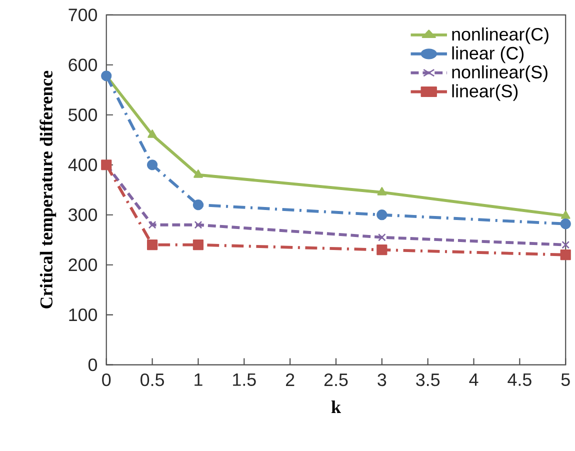 The width and height of the screenshot is (575, 451). What do you see at coordinates (488, 54) in the screenshot?
I see `legend-label: linear (C)` at bounding box center [488, 54].